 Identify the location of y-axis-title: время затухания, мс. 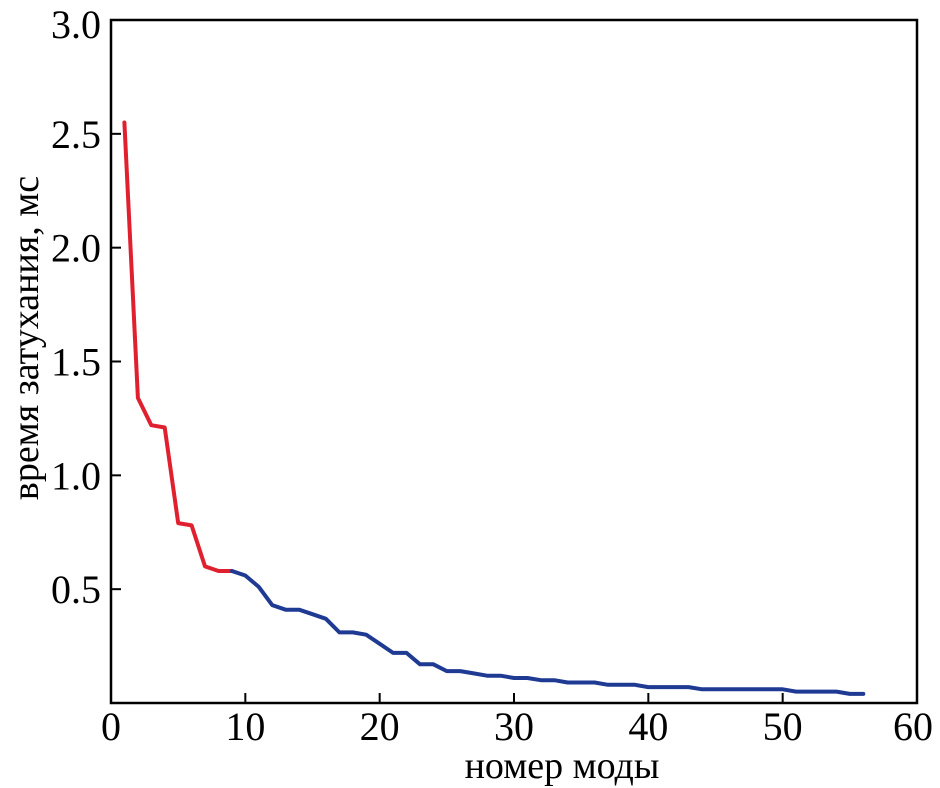
(26, 338).